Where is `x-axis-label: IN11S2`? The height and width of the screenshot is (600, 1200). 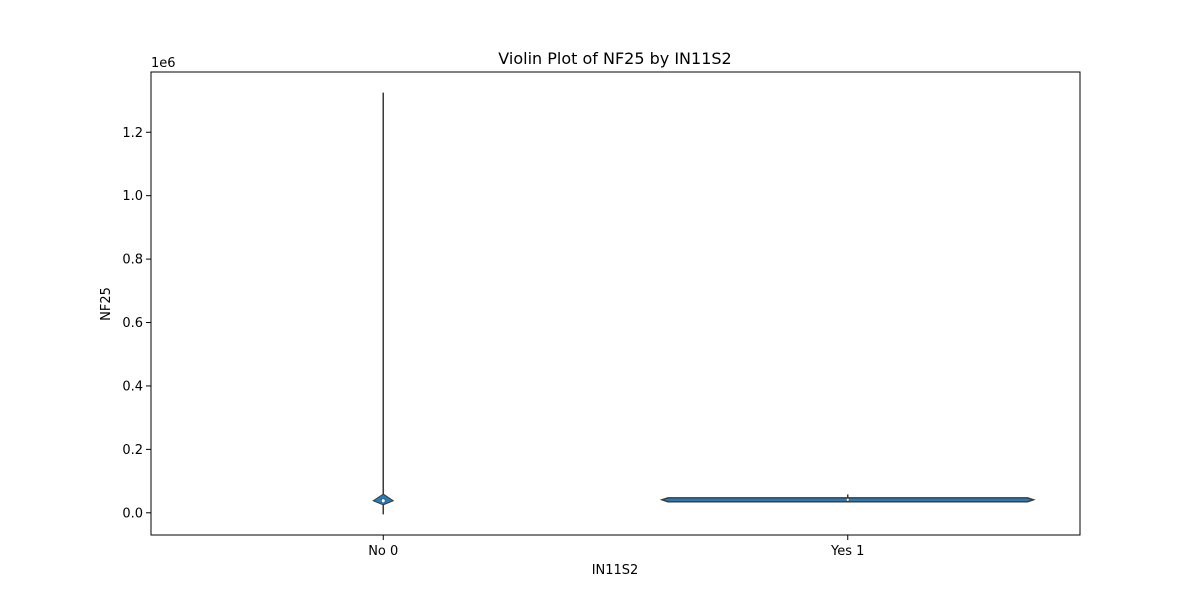 x-axis-label: IN11S2 is located at coordinates (615, 570).